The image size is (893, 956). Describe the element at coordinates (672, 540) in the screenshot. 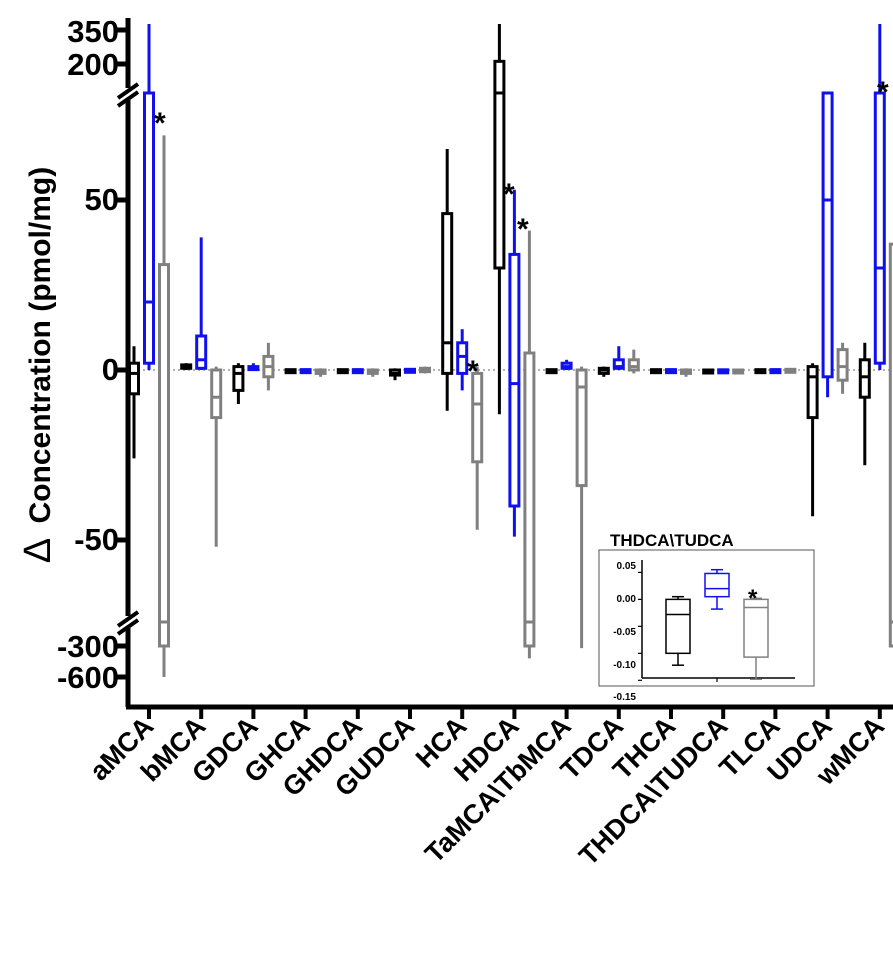

I see `inset-title: THDCA\TUDCA` at that location.